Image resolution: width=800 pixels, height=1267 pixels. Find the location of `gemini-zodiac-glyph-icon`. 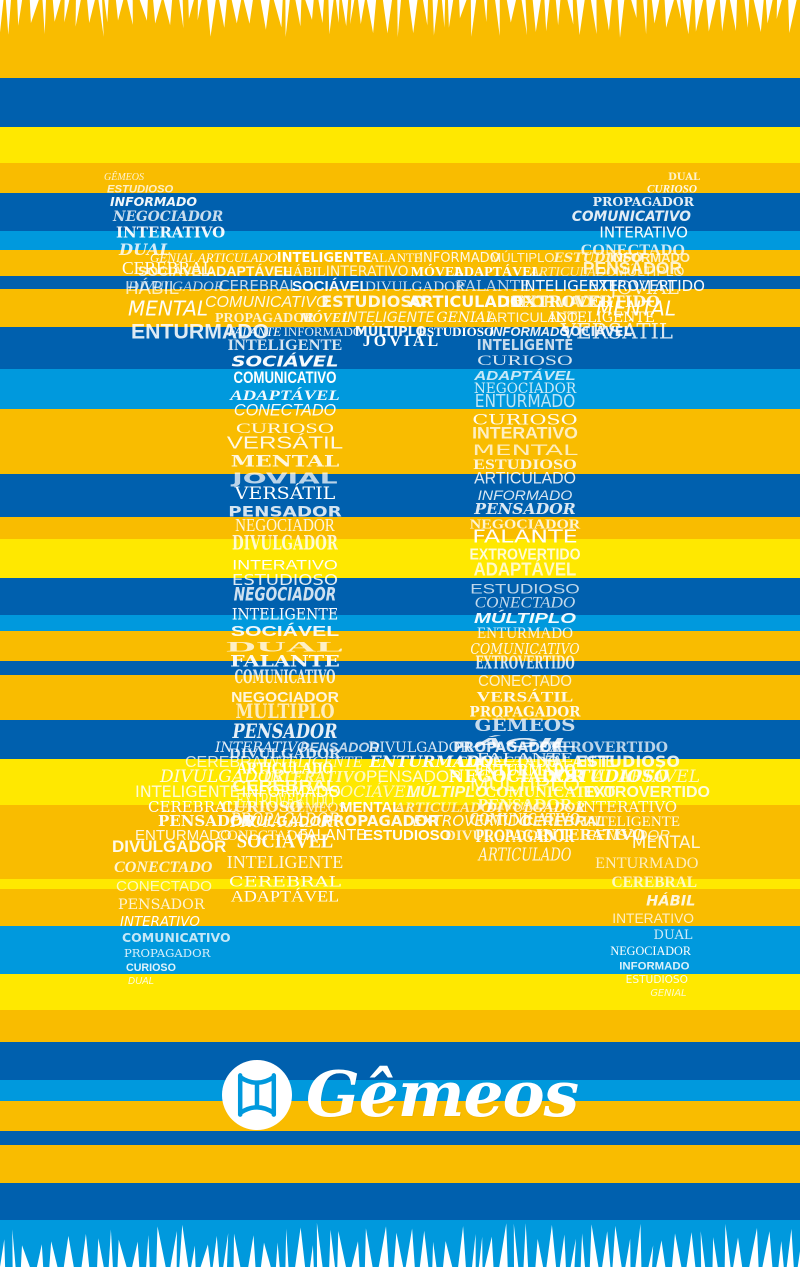

gemini-zodiac-glyph-icon is located at coordinates (256, 1094).